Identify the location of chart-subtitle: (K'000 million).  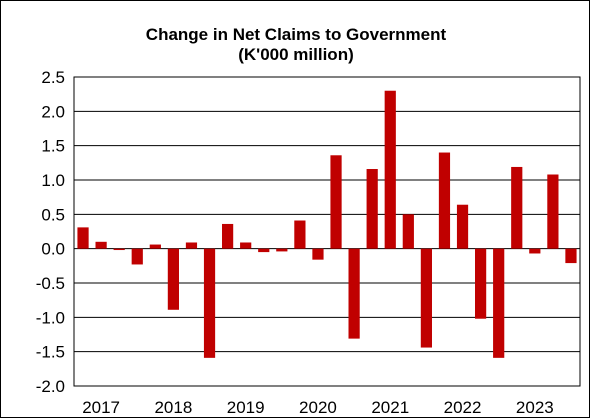
(296, 54).